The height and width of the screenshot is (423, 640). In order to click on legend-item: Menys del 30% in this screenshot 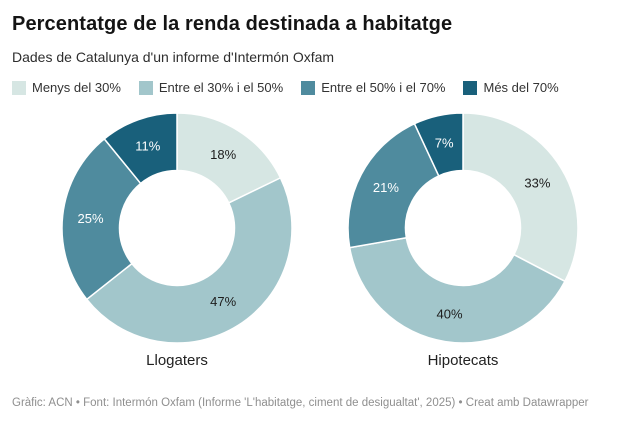, I will do `click(66, 87)`.